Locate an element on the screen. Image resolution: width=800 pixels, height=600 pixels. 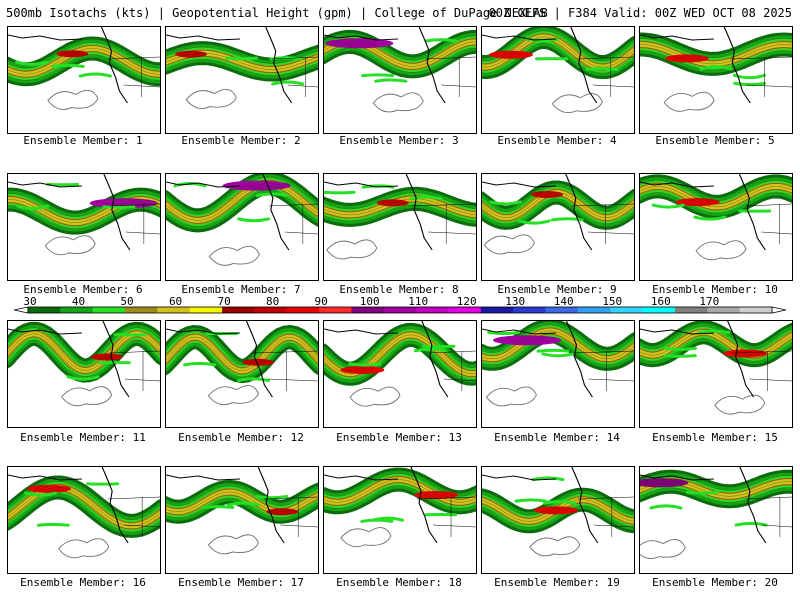
ensemble-member-label: Ensemble Member: 18 is located at coordinates (399, 582).